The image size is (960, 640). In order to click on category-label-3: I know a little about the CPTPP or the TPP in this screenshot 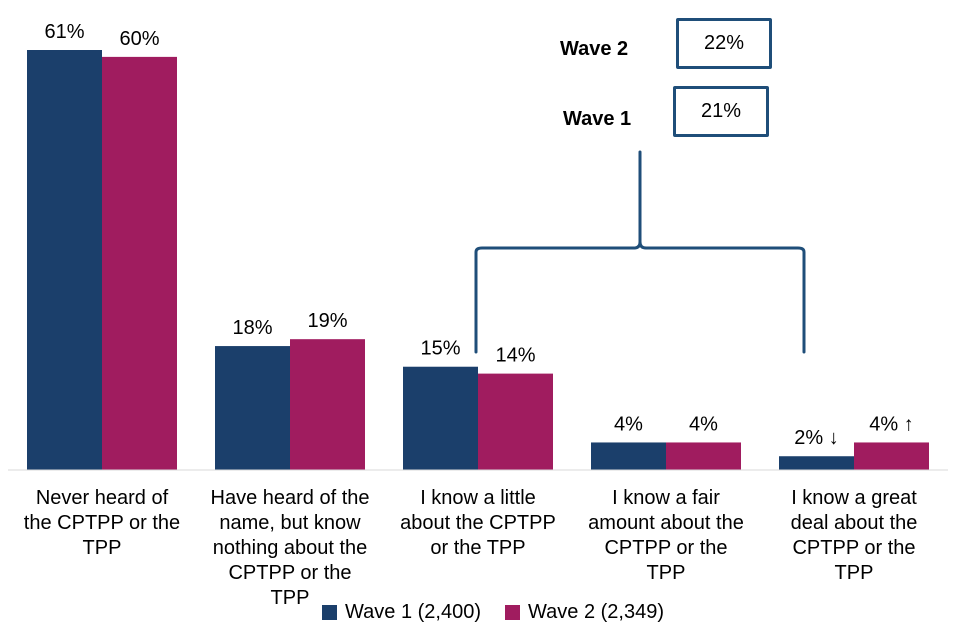, I will do `click(478, 523)`.